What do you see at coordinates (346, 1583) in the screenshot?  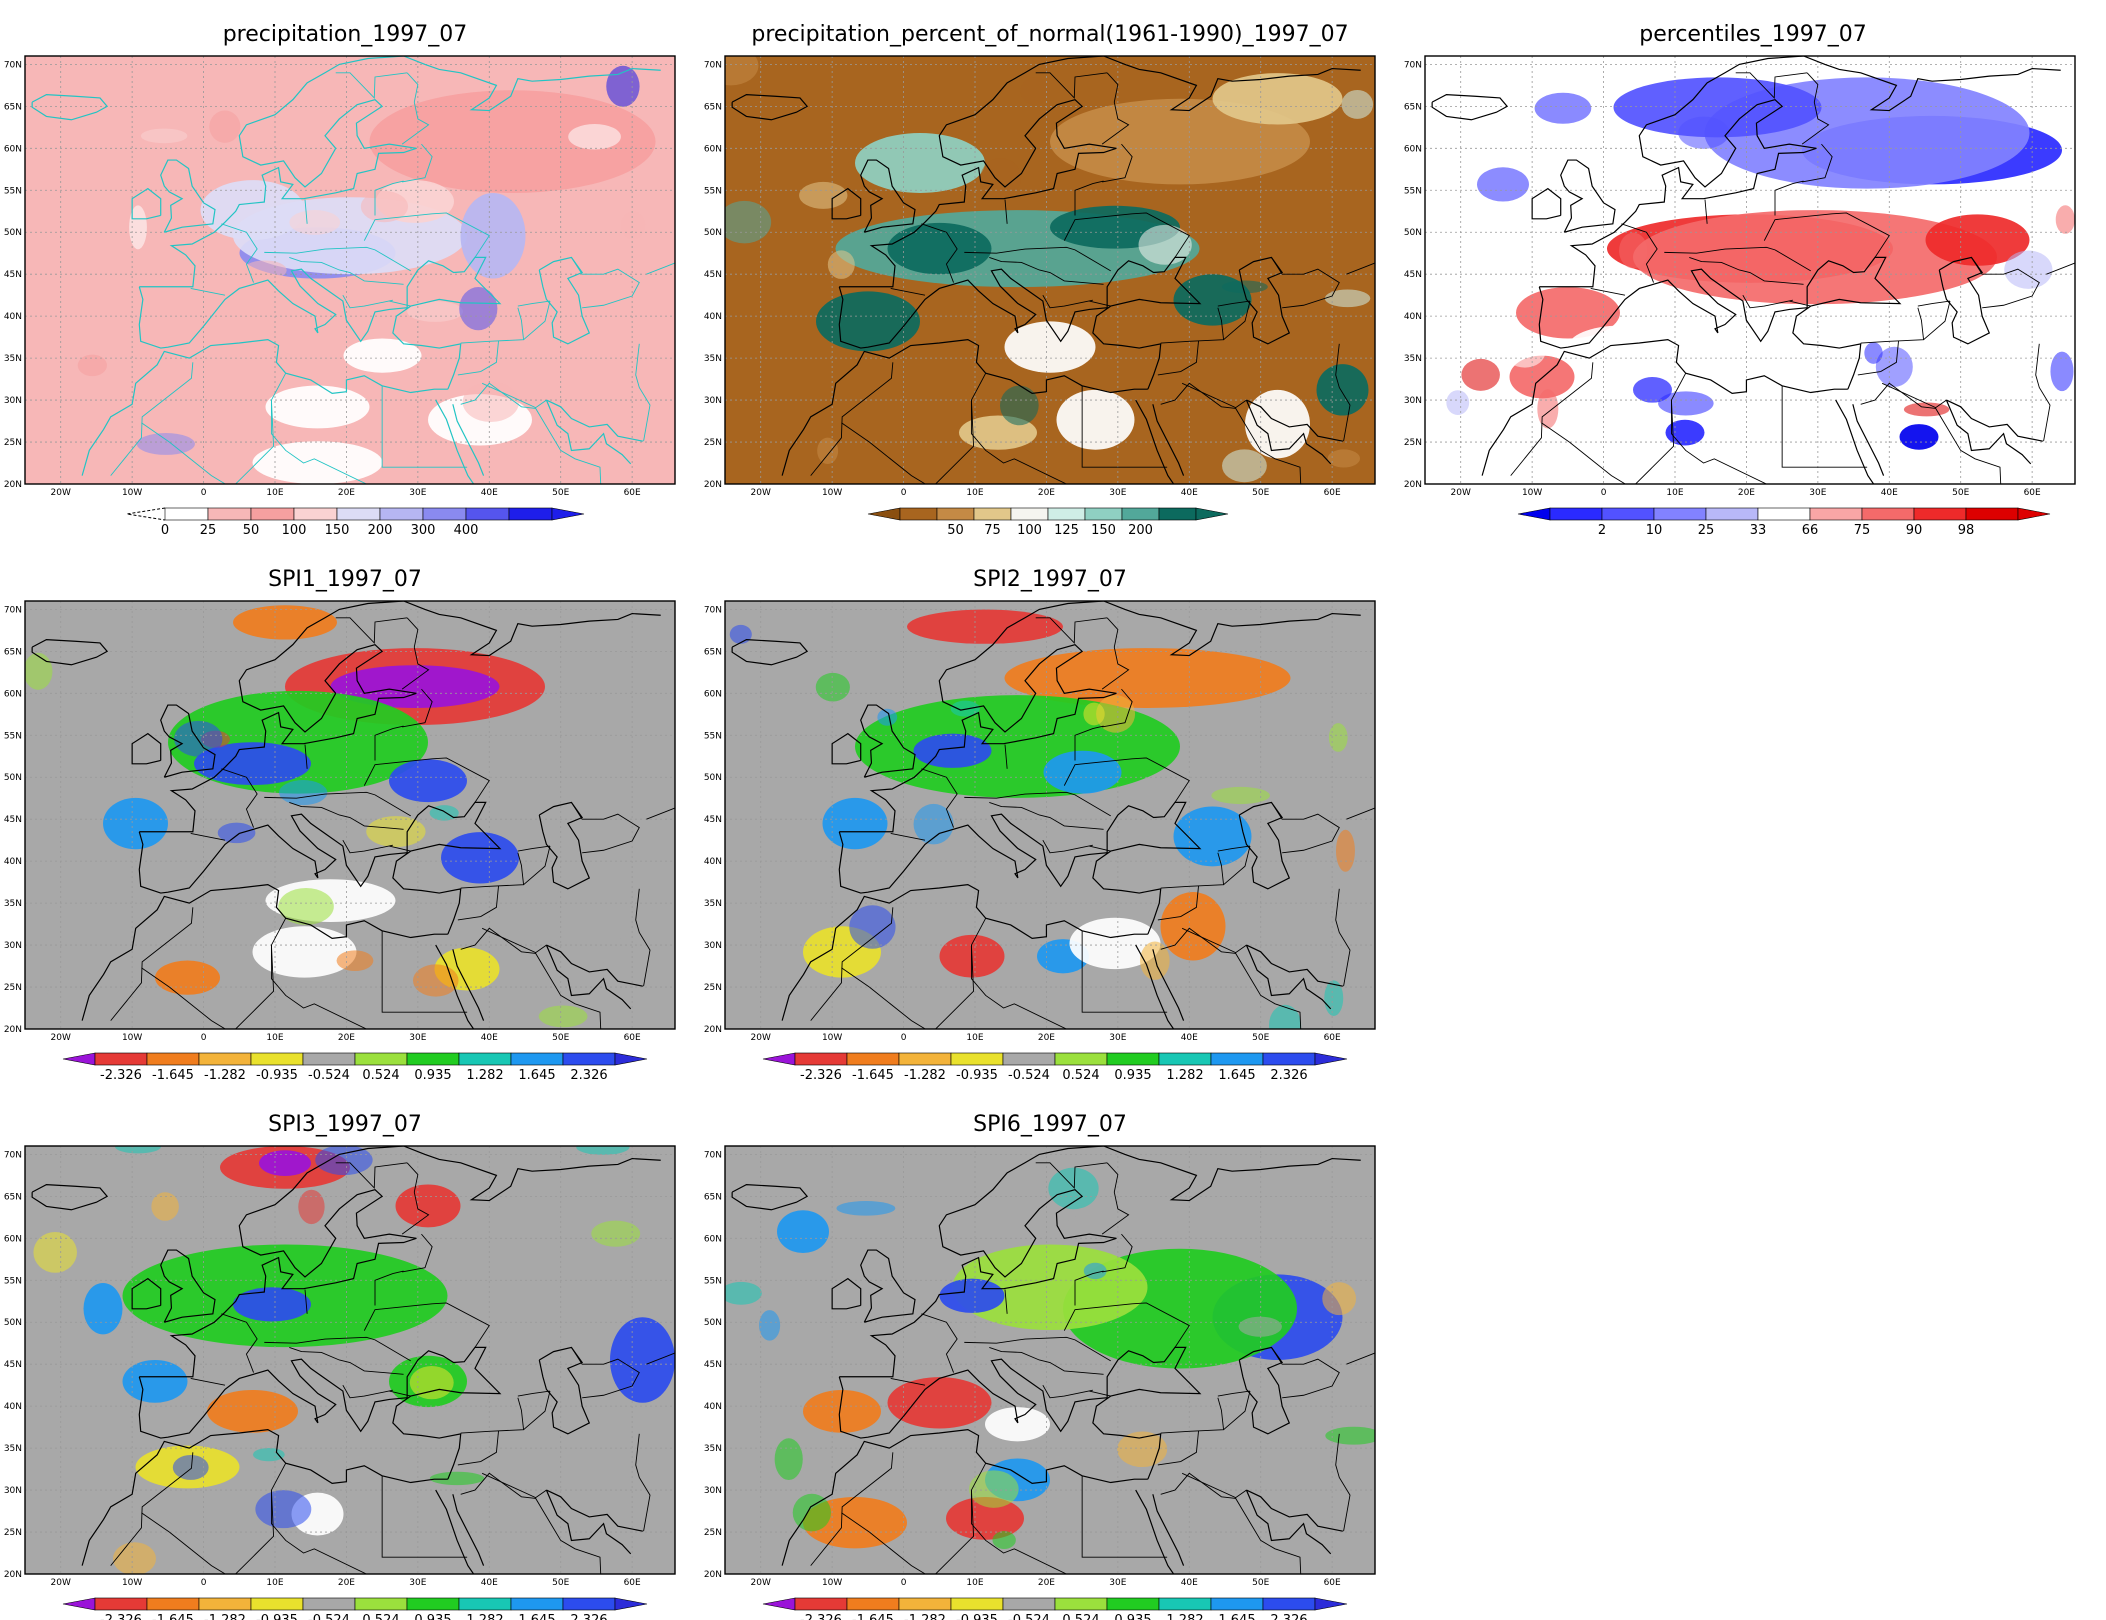 I see `lon-tick-label: 20E` at bounding box center [346, 1583].